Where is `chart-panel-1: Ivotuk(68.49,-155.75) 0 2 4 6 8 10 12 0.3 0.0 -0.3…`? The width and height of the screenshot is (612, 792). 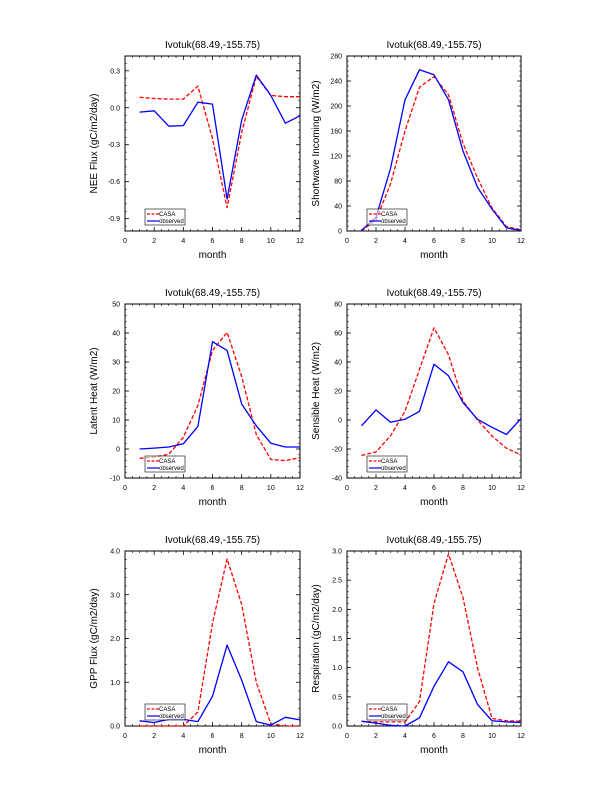 chart-panel-1: Ivotuk(68.49,-155.75) 0 2 4 6 8 10 12 0.3 0.0 -0.3… is located at coordinates (196, 150).